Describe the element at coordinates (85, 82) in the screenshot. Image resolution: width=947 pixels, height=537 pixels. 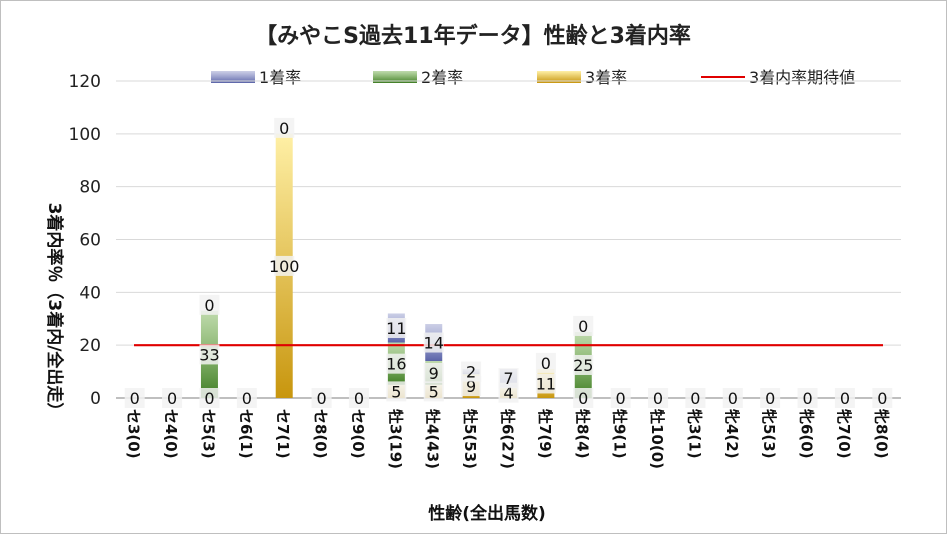
I see `y-tick-label: 120` at that location.